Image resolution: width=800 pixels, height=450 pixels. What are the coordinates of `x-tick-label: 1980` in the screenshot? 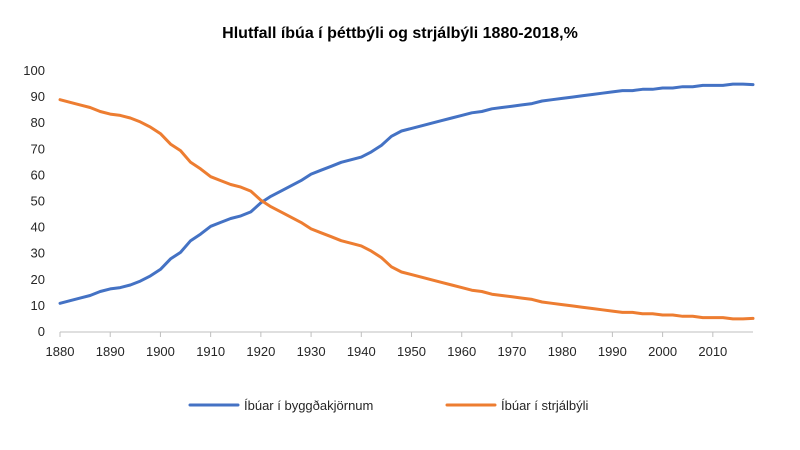 It's located at (562, 351).